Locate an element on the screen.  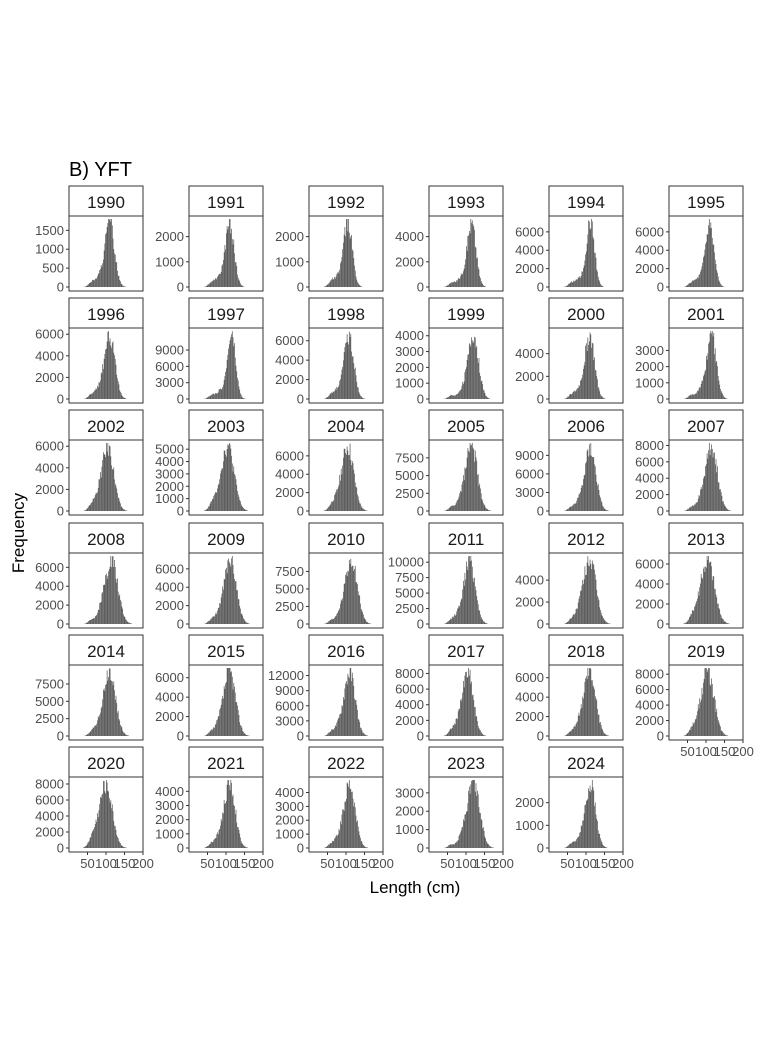
facet-strip is located at coordinates (586, 538).